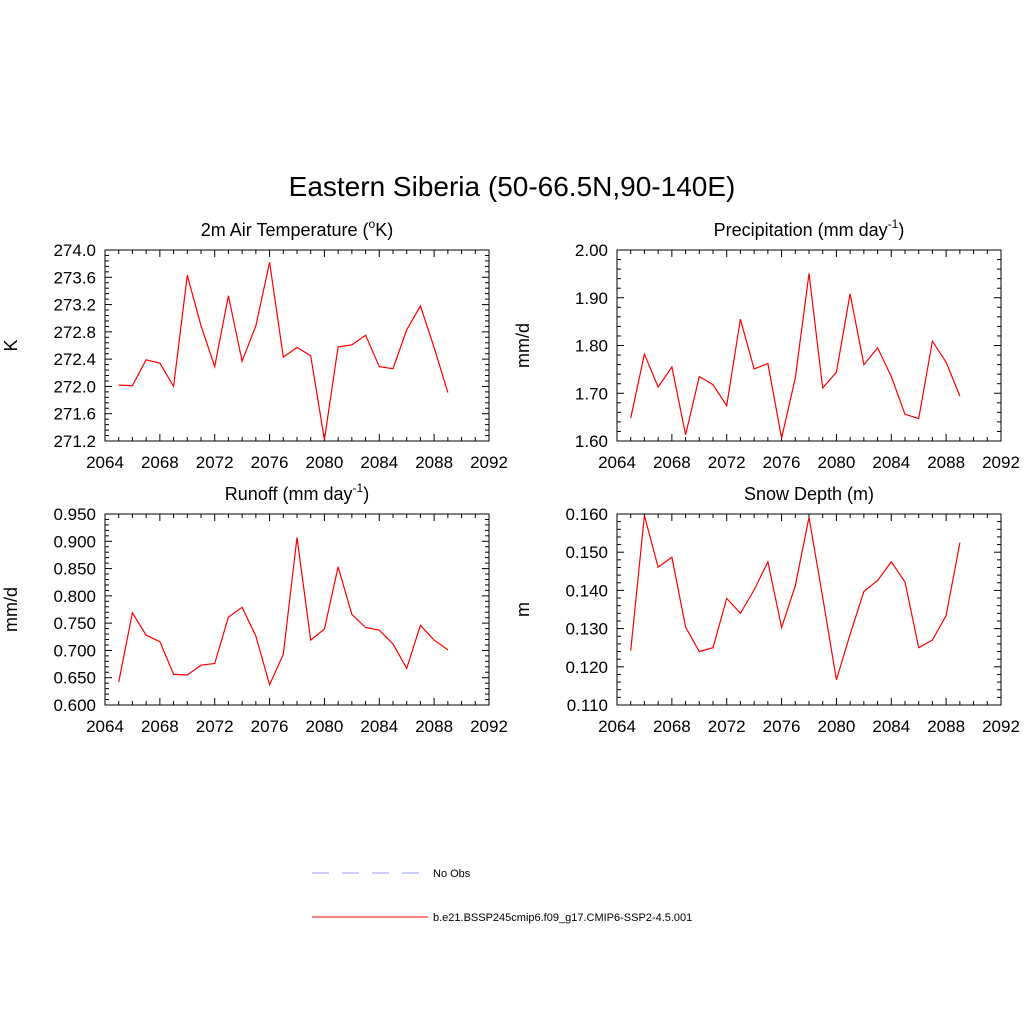 The height and width of the screenshot is (1024, 1024). Describe the element at coordinates (586, 514) in the screenshot. I see `y-tick-label: 0.160` at that location.